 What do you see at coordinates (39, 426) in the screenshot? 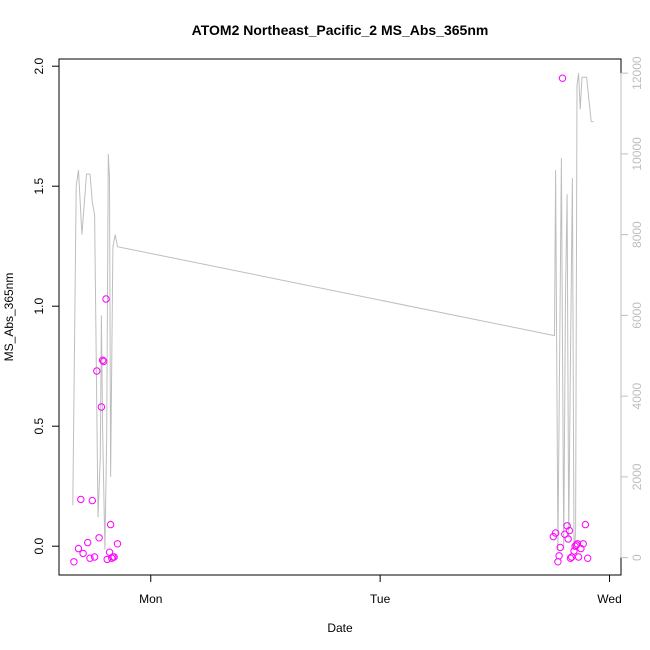
I see `y-left-tick-label: 0.5` at bounding box center [39, 426].